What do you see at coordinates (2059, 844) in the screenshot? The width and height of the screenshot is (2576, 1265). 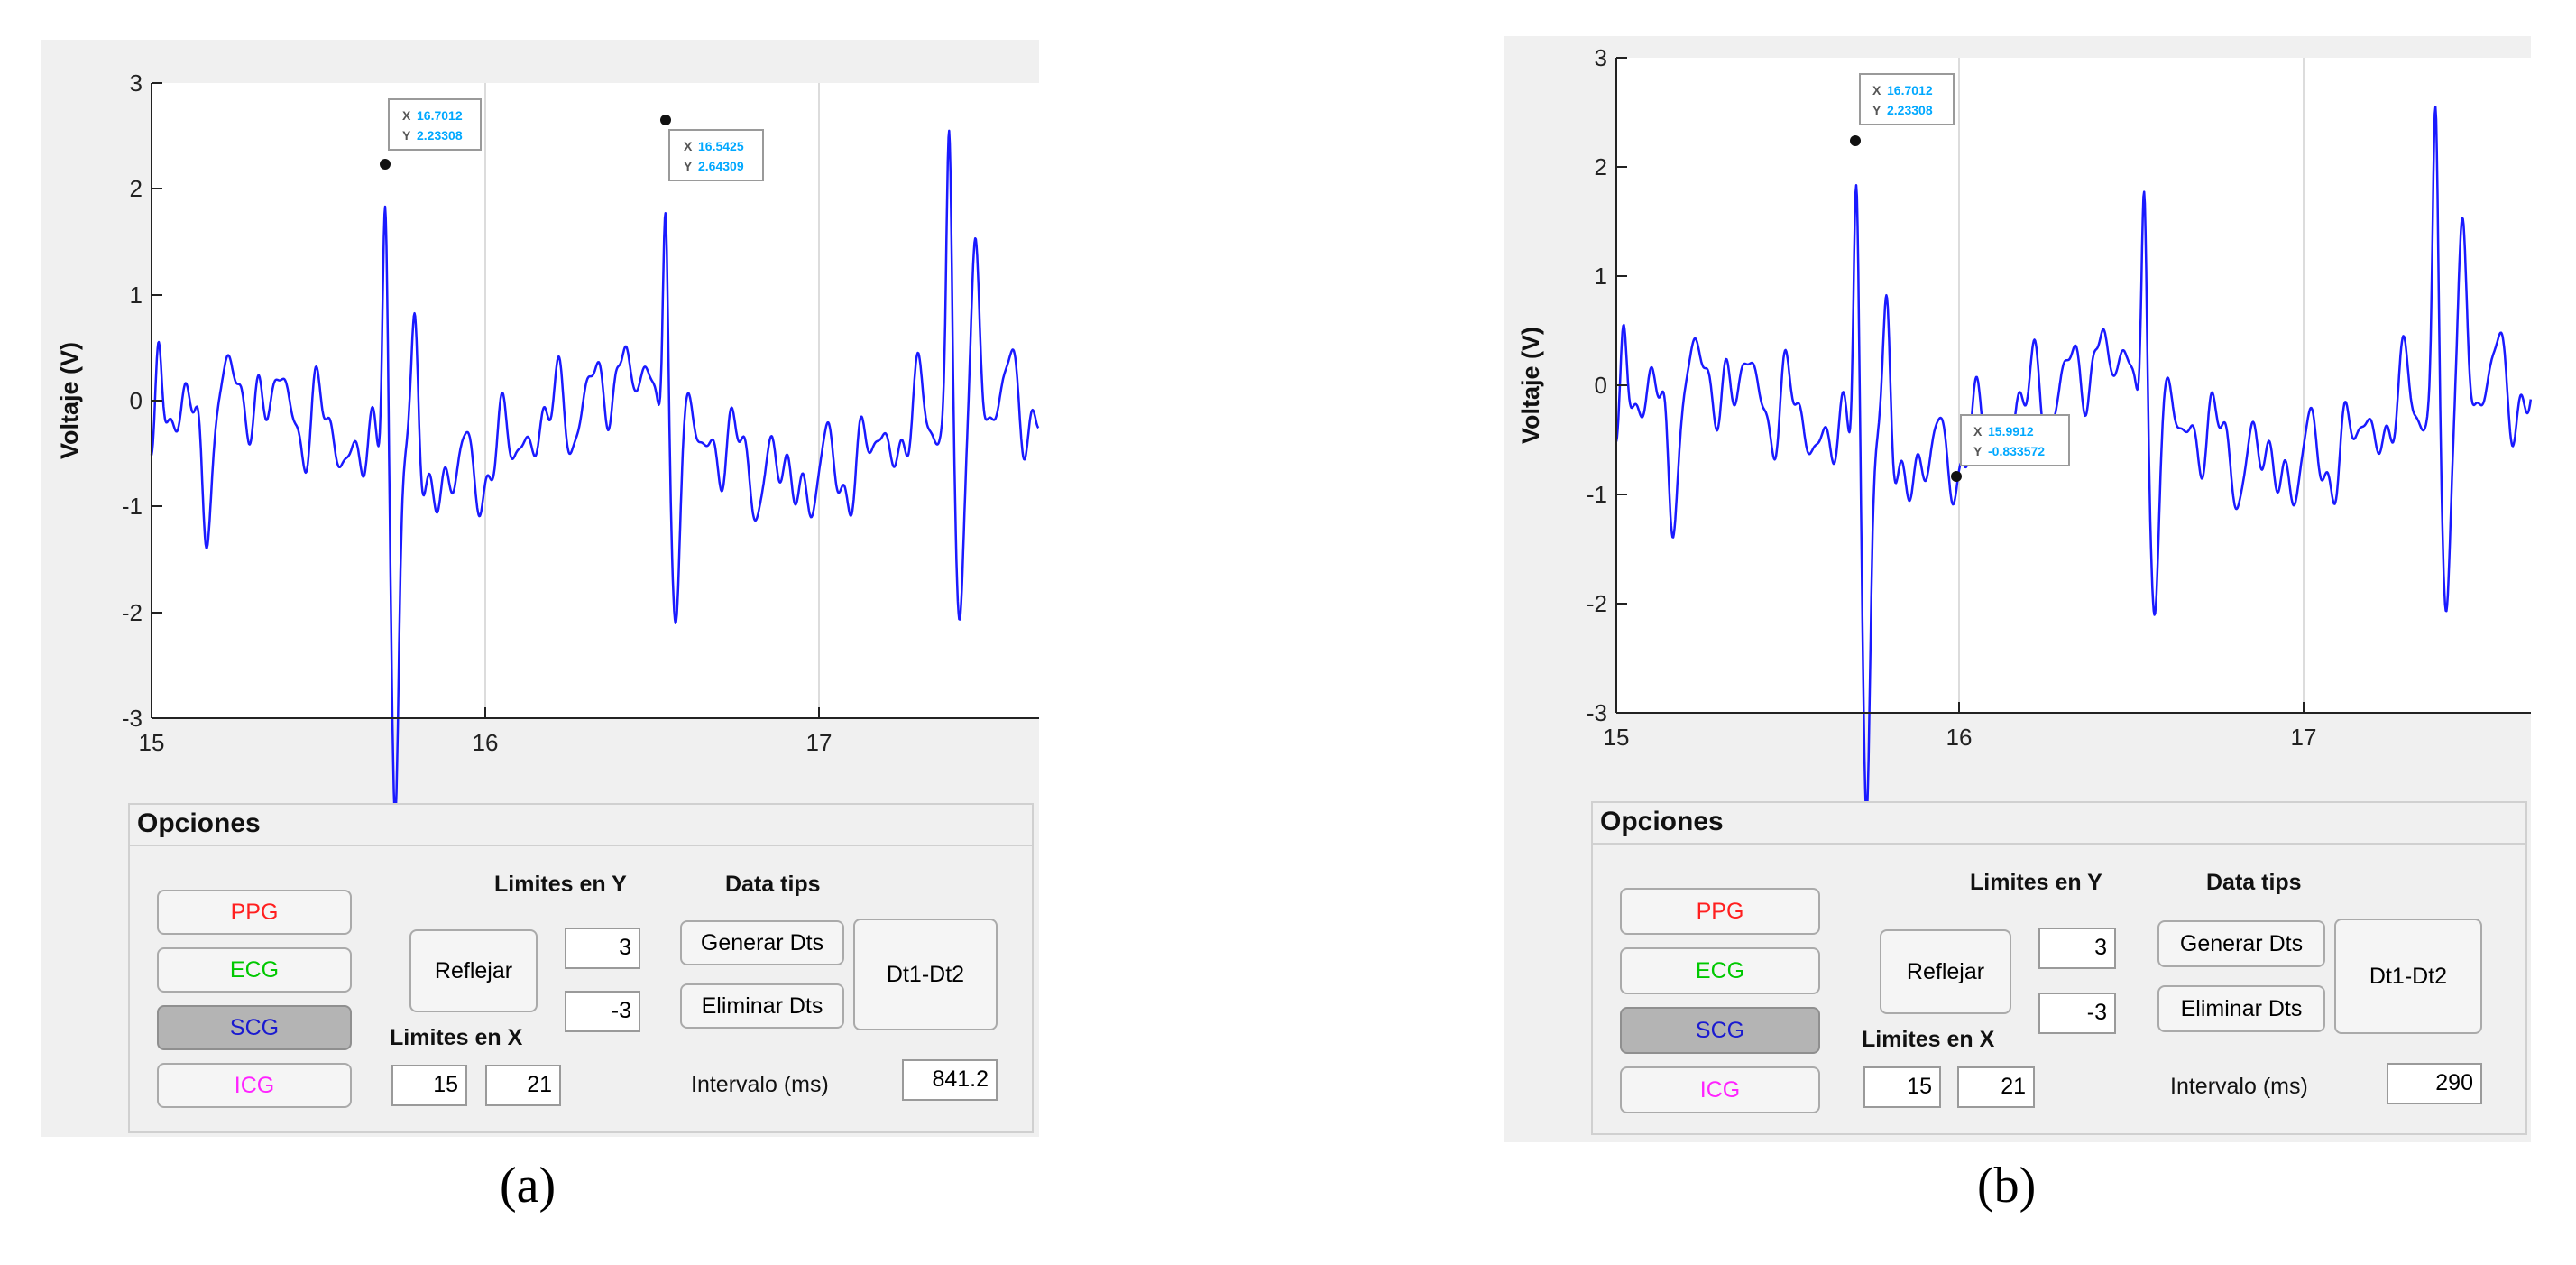 I see `panel-divider` at bounding box center [2059, 844].